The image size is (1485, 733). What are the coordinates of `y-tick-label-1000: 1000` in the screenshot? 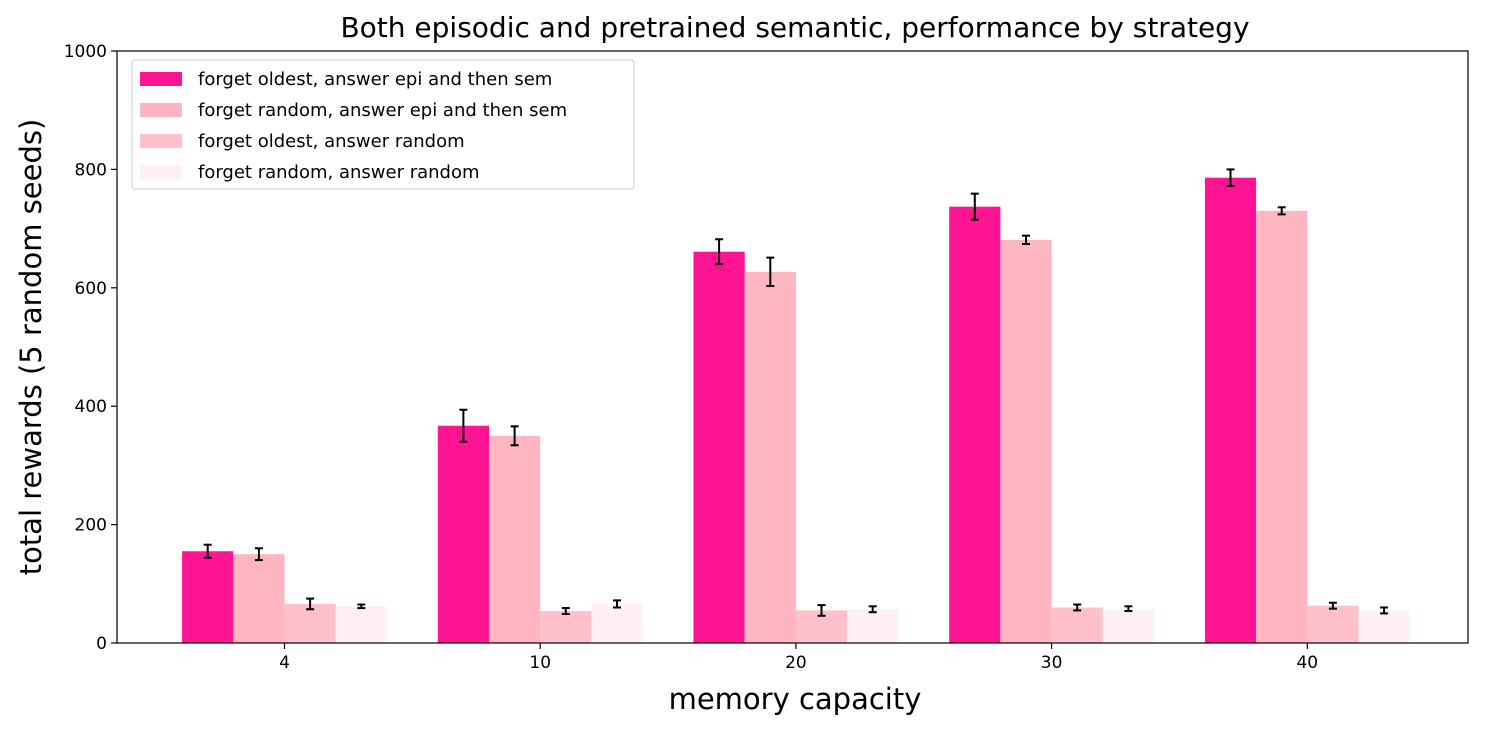 It's located at (85, 52).